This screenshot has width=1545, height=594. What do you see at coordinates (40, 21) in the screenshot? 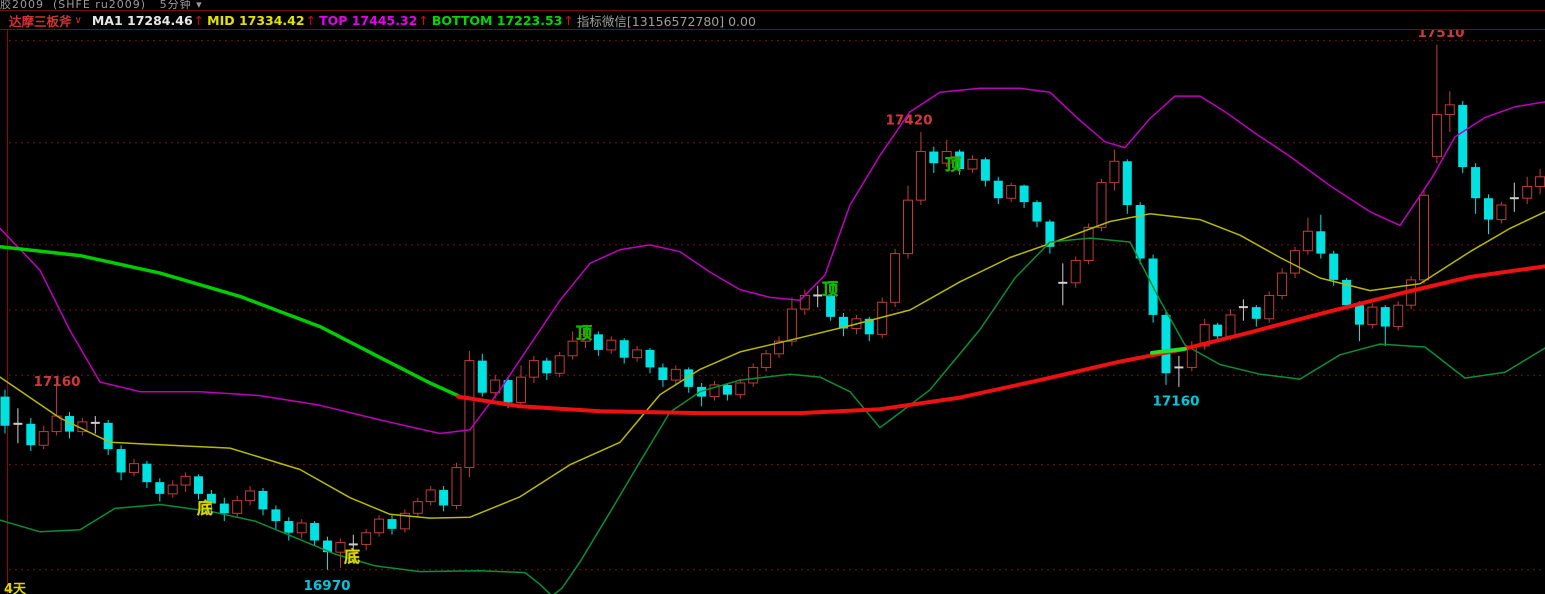
I see `indicator-name: 达摩三板斧` at bounding box center [40, 21].